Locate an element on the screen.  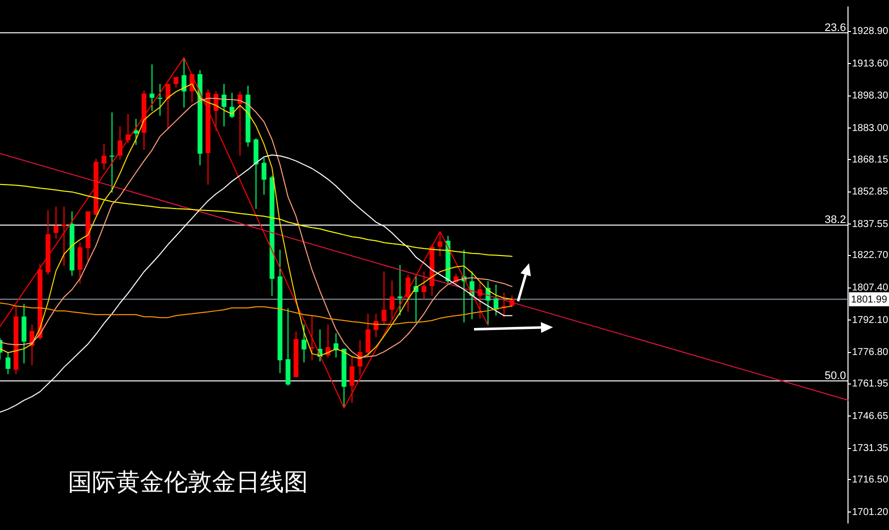
y-tick-label: 1792.10 is located at coordinates (870, 320).